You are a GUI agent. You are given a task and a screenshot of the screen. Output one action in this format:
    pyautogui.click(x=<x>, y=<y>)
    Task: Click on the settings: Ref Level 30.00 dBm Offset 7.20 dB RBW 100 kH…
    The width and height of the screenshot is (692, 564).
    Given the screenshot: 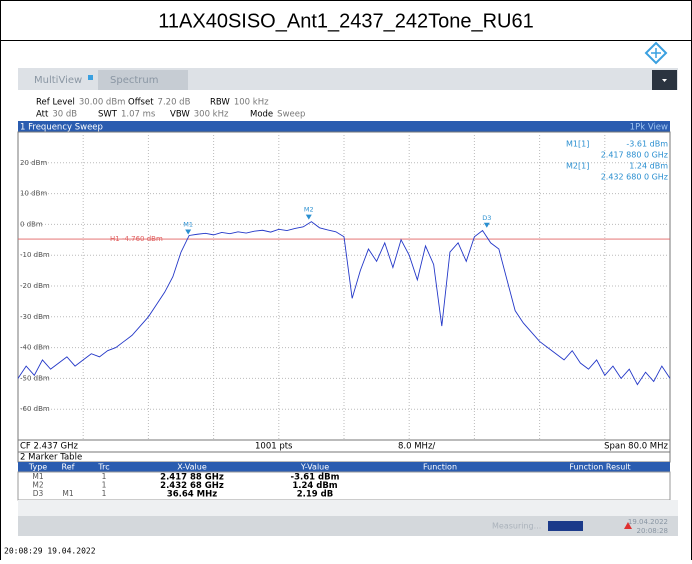 What is the action you would take?
    pyautogui.click(x=170, y=109)
    